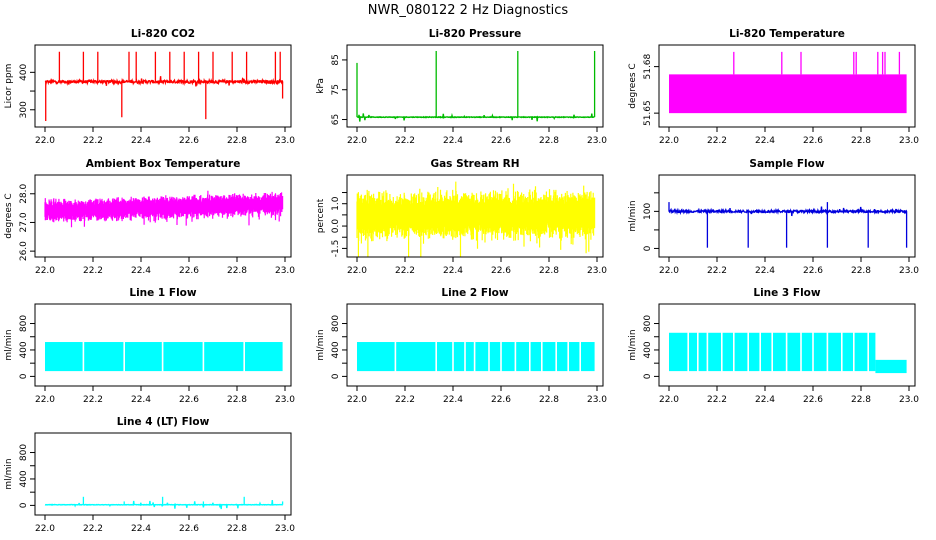 The height and width of the screenshot is (540, 936). Describe the element at coordinates (786, 293) in the screenshot. I see `chart-title: Line 3 Flow` at that location.